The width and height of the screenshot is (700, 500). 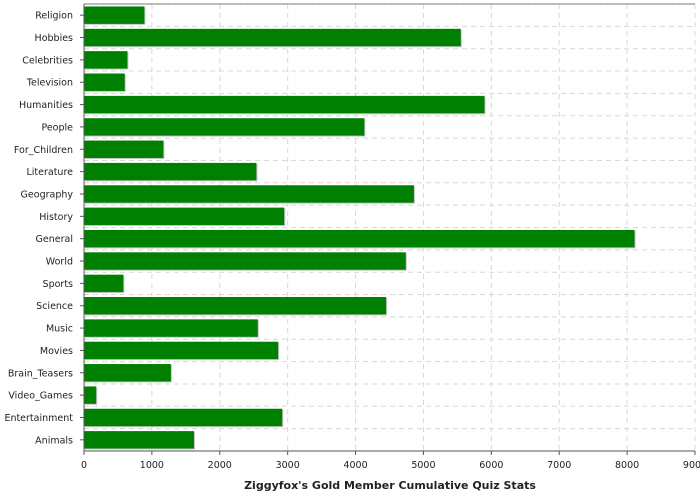 I want to click on category-label: Hobbies, so click(x=54, y=38).